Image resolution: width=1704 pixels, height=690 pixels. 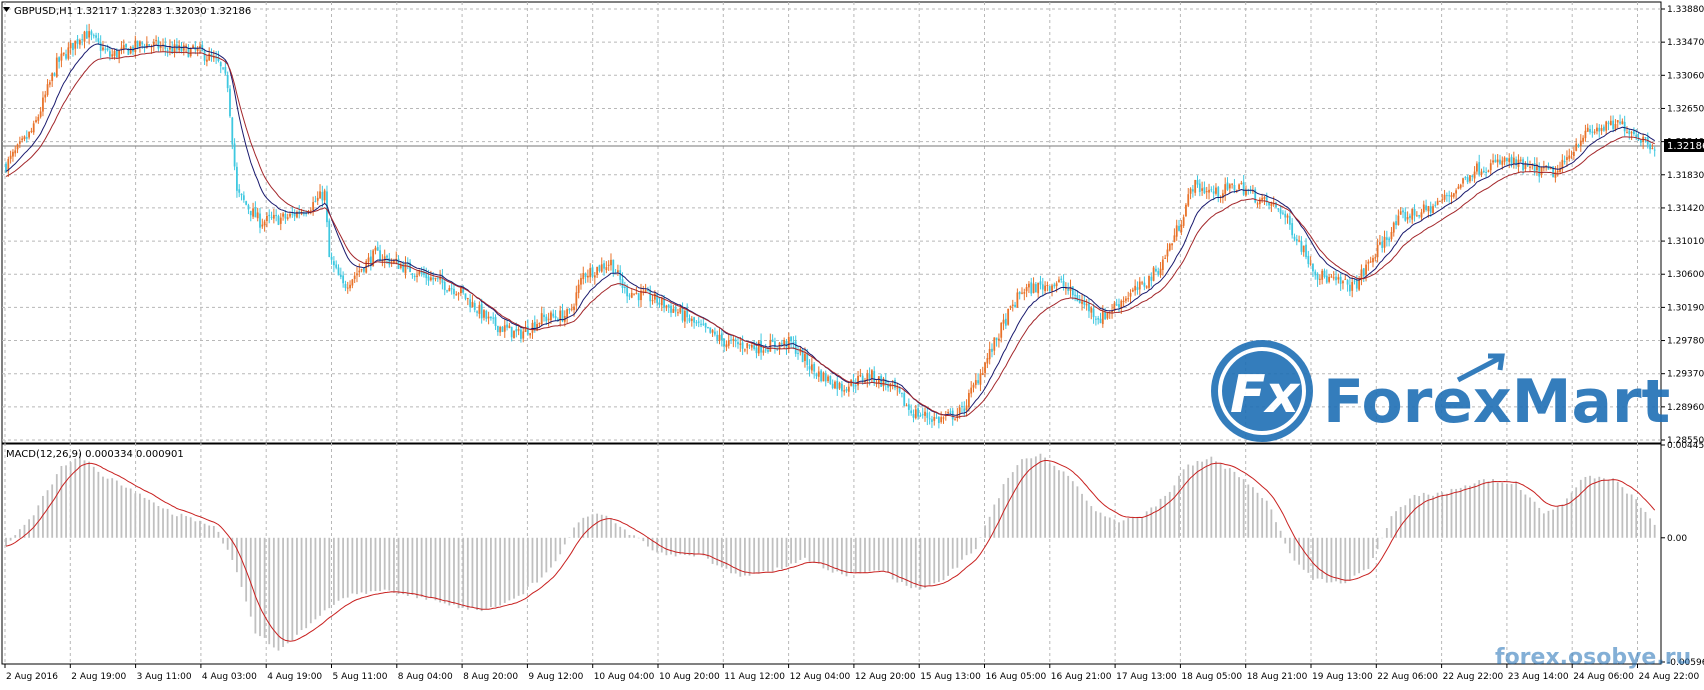 I want to click on triangle-down-icon, so click(x=6, y=9).